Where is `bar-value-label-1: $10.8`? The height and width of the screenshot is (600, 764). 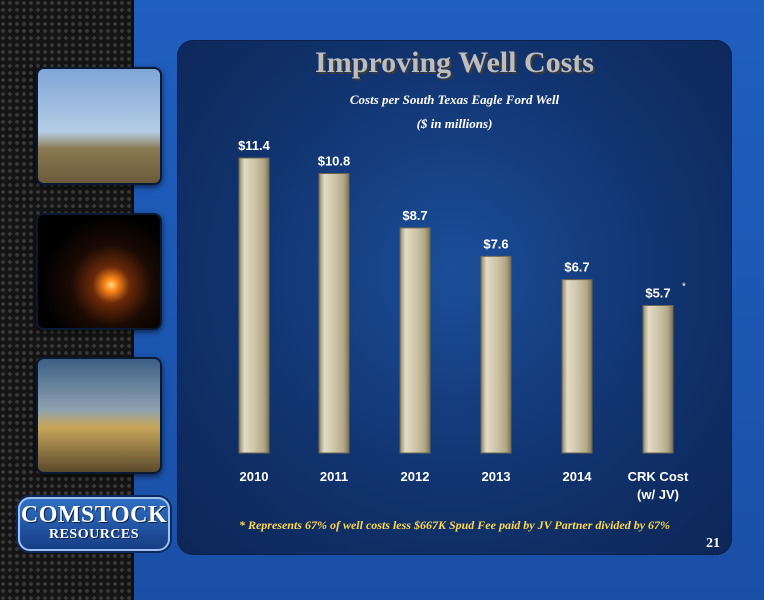 bar-value-label-1: $10.8 is located at coordinates (334, 161).